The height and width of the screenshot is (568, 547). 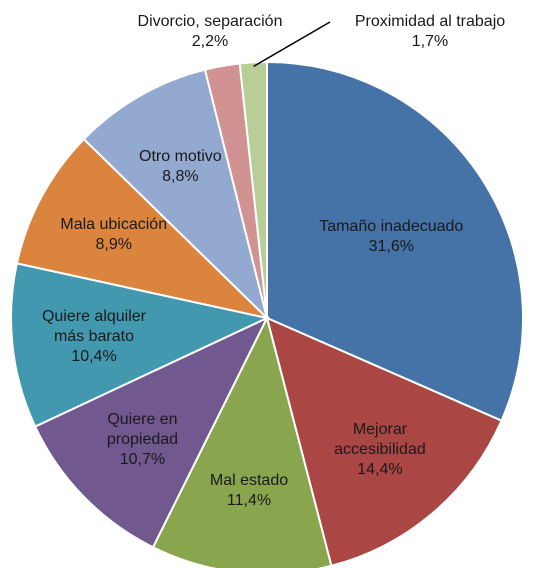 I want to click on slice-value: 8,9%, so click(x=113, y=245).